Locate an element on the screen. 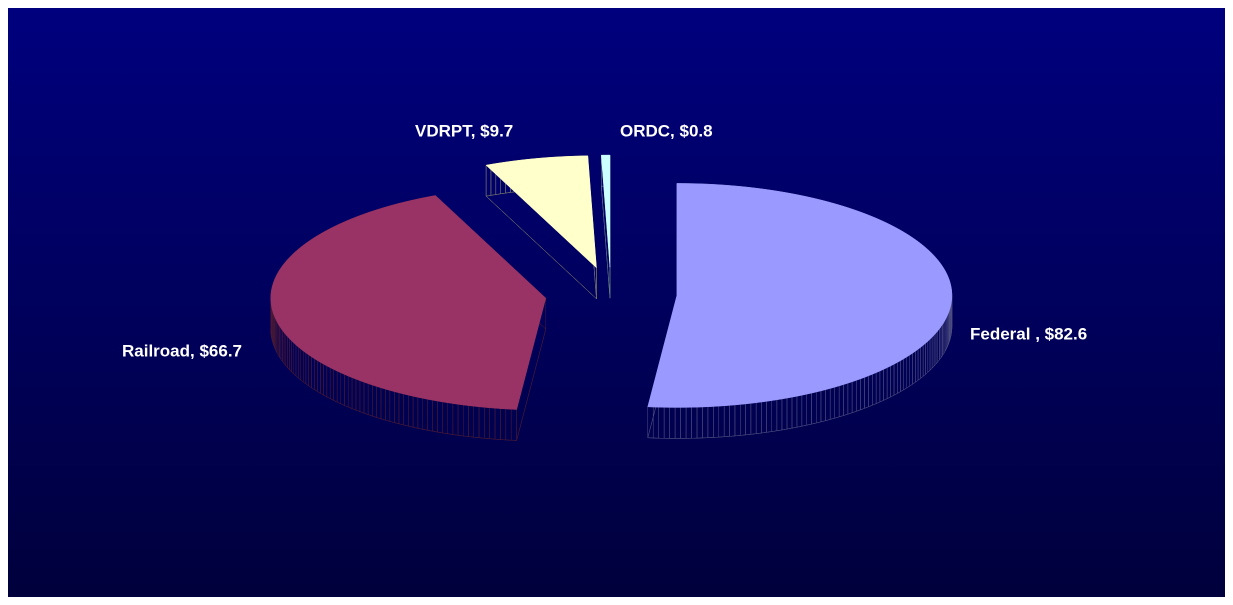 The image size is (1233, 605). data-label: ORDC, $0.8 is located at coordinates (666, 130).